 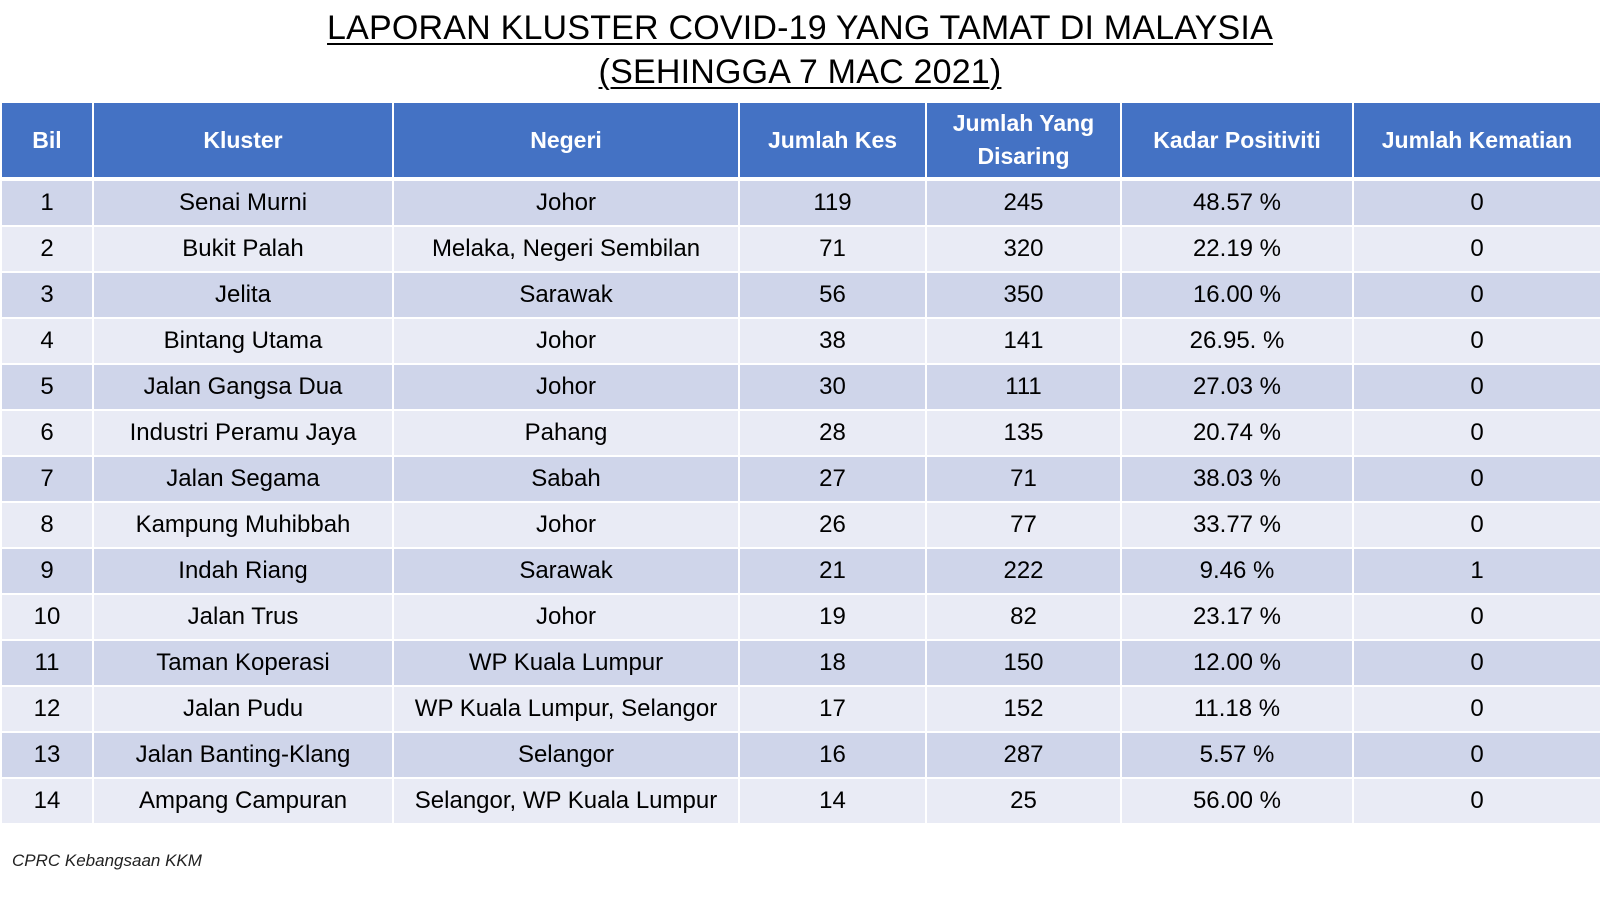 What do you see at coordinates (800, 72) in the screenshot?
I see `title-line-2: (SEHINGGA 7 MAC 2021)` at bounding box center [800, 72].